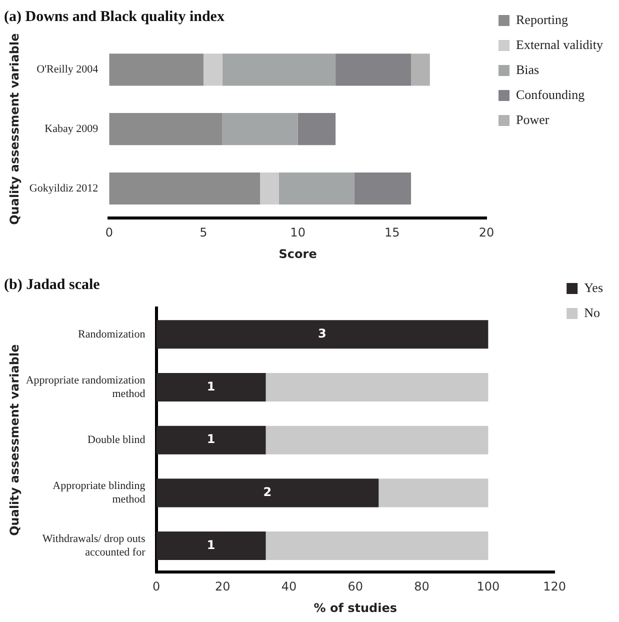  I want to click on legend-label: Power, so click(533, 119).